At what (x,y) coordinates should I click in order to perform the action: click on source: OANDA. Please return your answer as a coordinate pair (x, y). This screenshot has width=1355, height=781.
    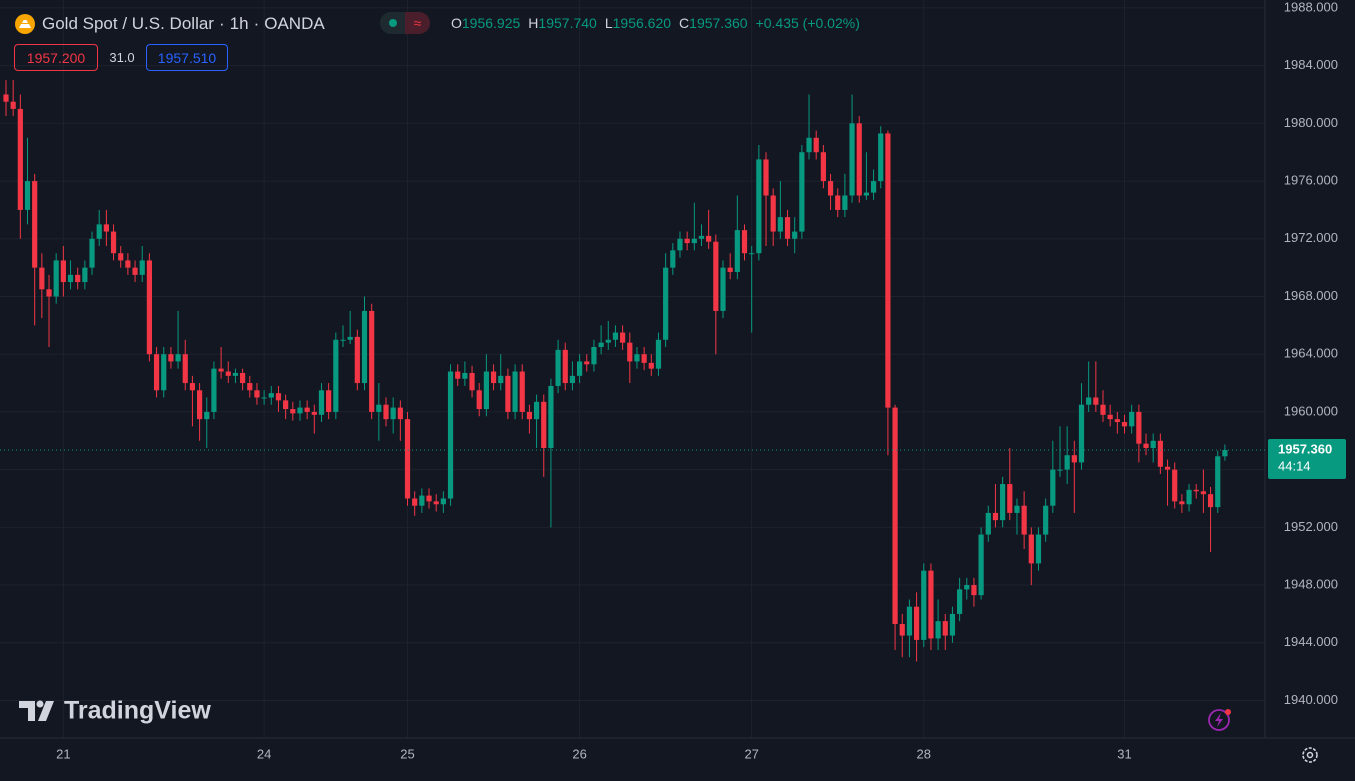
    Looking at the image, I should click on (294, 23).